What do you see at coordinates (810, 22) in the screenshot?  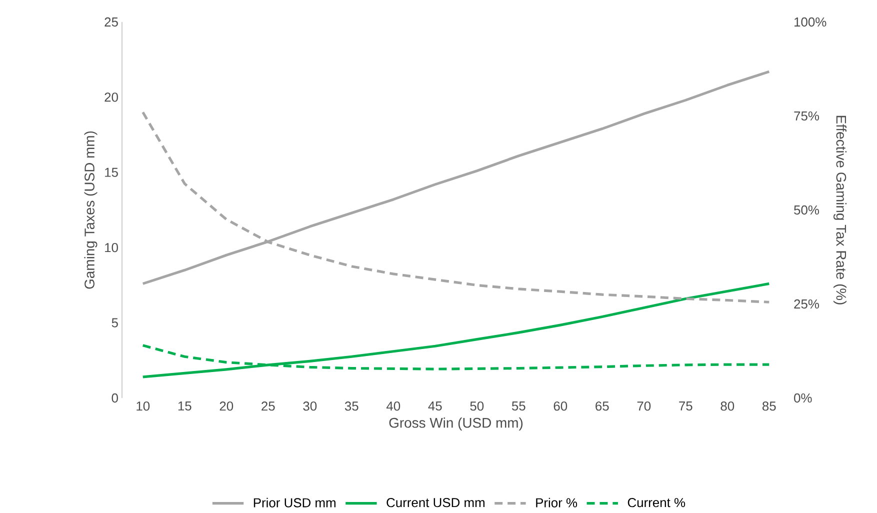 I see `y2-tick-label: 100%` at bounding box center [810, 22].